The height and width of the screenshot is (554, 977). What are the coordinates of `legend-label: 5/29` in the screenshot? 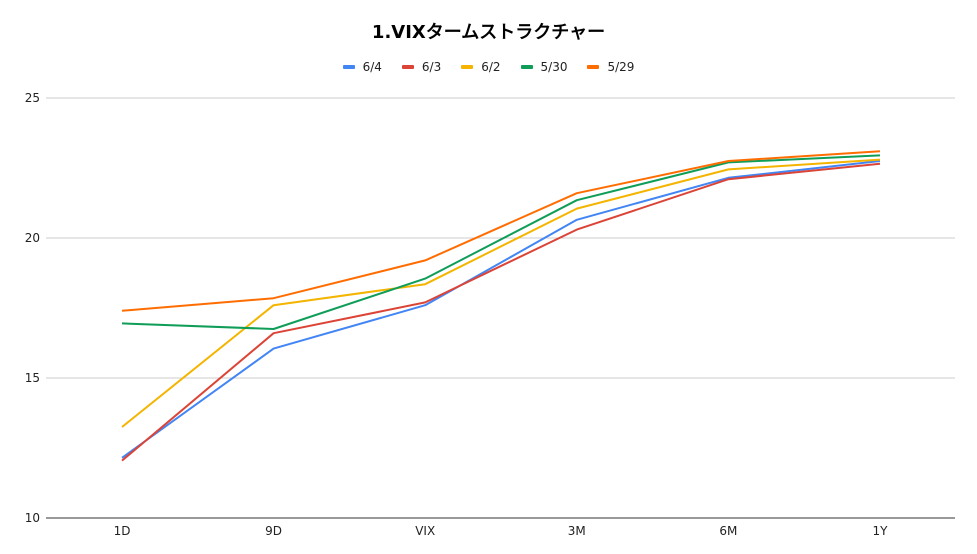 It's located at (621, 67).